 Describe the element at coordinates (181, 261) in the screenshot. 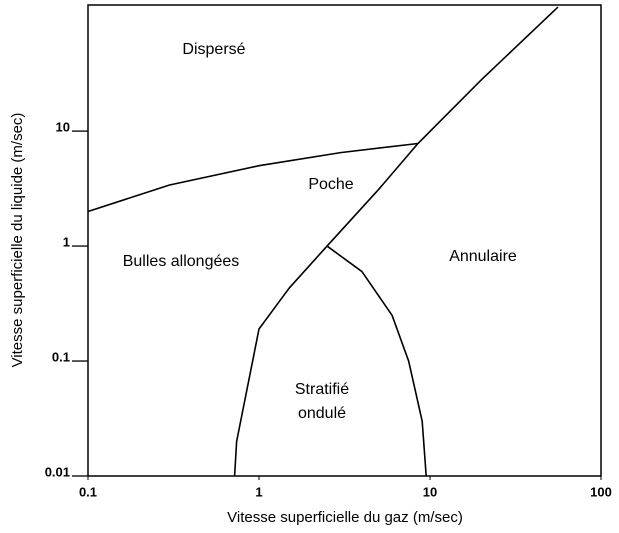

I see `annotation: Bulles allongées` at that location.